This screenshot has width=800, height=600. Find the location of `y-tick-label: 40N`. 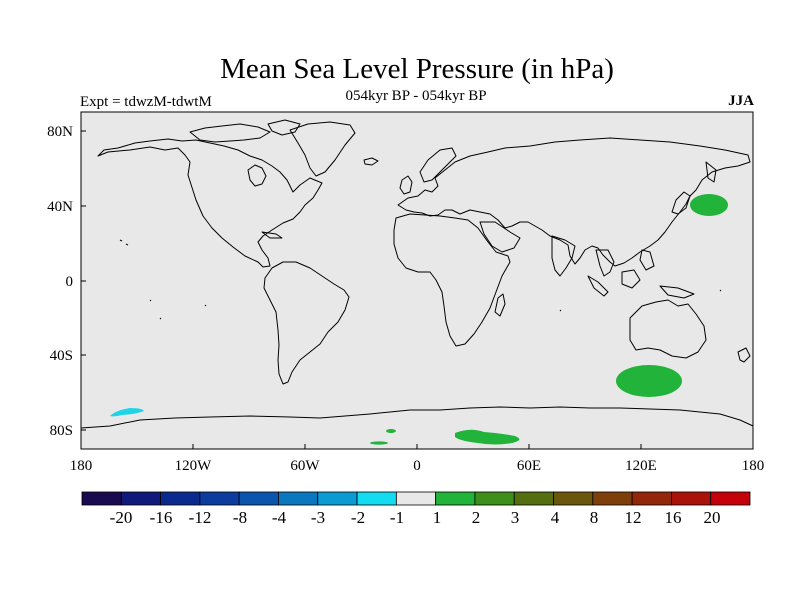

y-tick-label: 40N is located at coordinates (60, 207).